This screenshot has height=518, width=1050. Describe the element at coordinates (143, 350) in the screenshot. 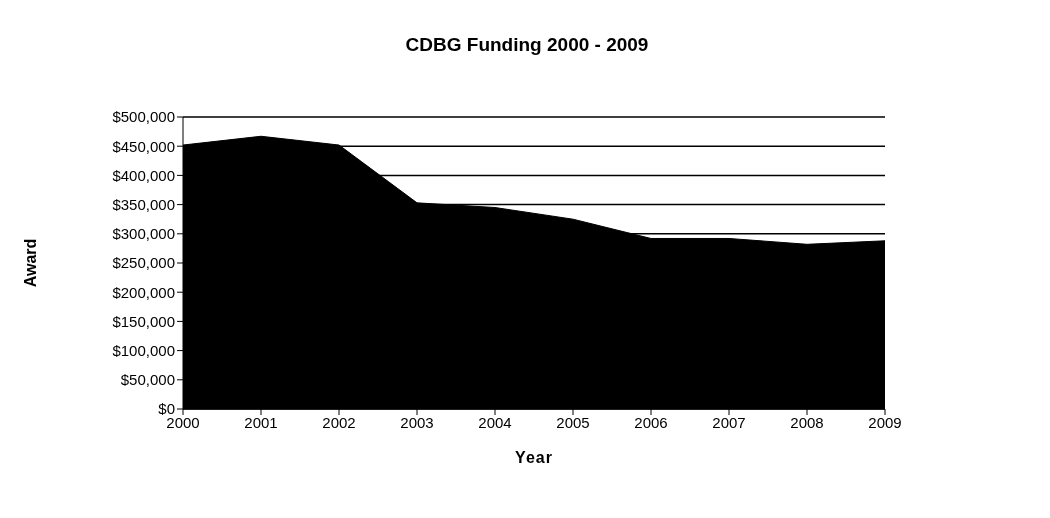

I see `y-tick-label: $100,000` at that location.